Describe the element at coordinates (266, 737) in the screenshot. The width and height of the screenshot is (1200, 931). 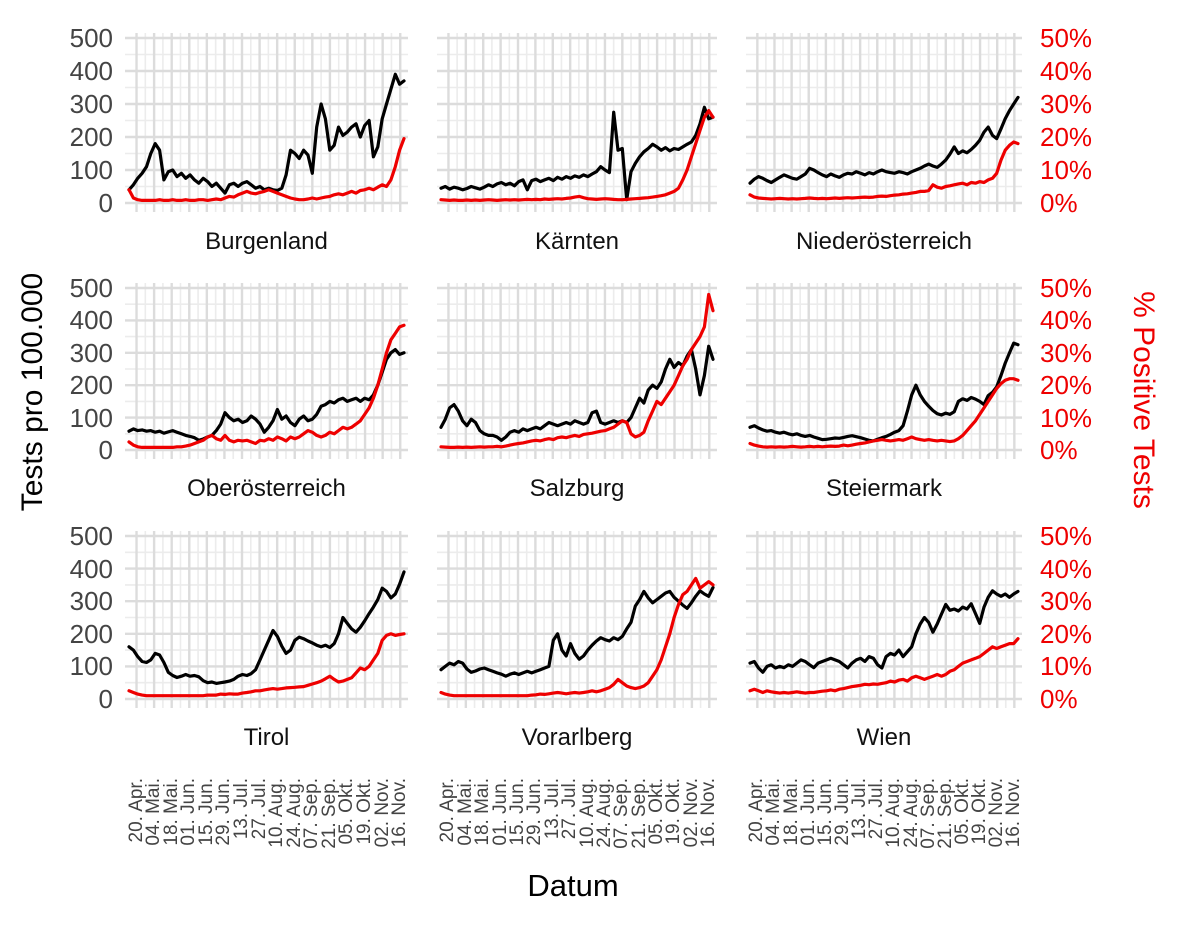
I see `facet-title: Tirol` at that location.